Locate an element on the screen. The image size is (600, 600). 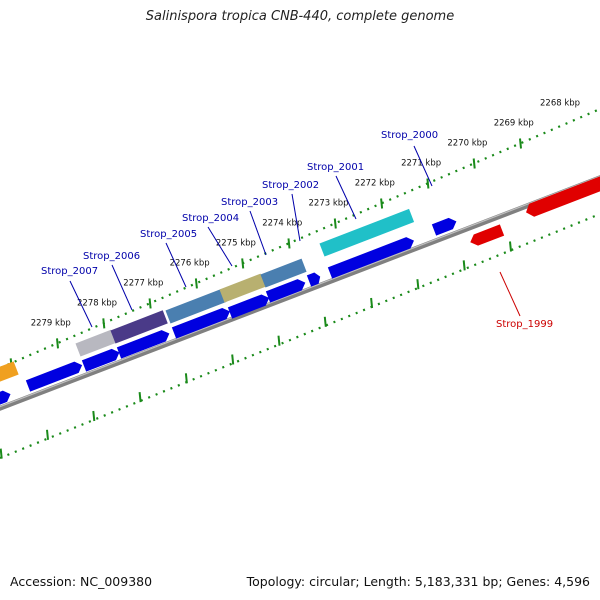
ruler-kbp-label: 2269 kbp is located at coordinates (514, 124).